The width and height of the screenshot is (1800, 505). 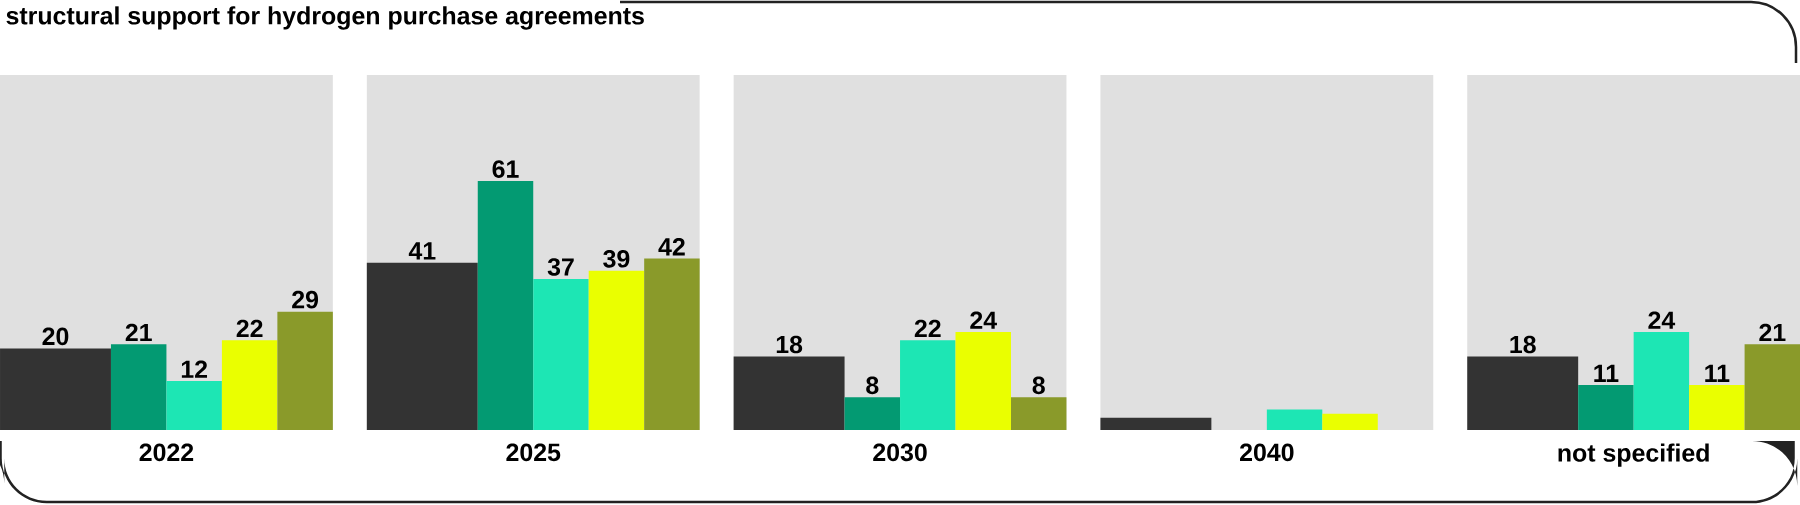 I want to click on data-label: 12, so click(x=194, y=369).